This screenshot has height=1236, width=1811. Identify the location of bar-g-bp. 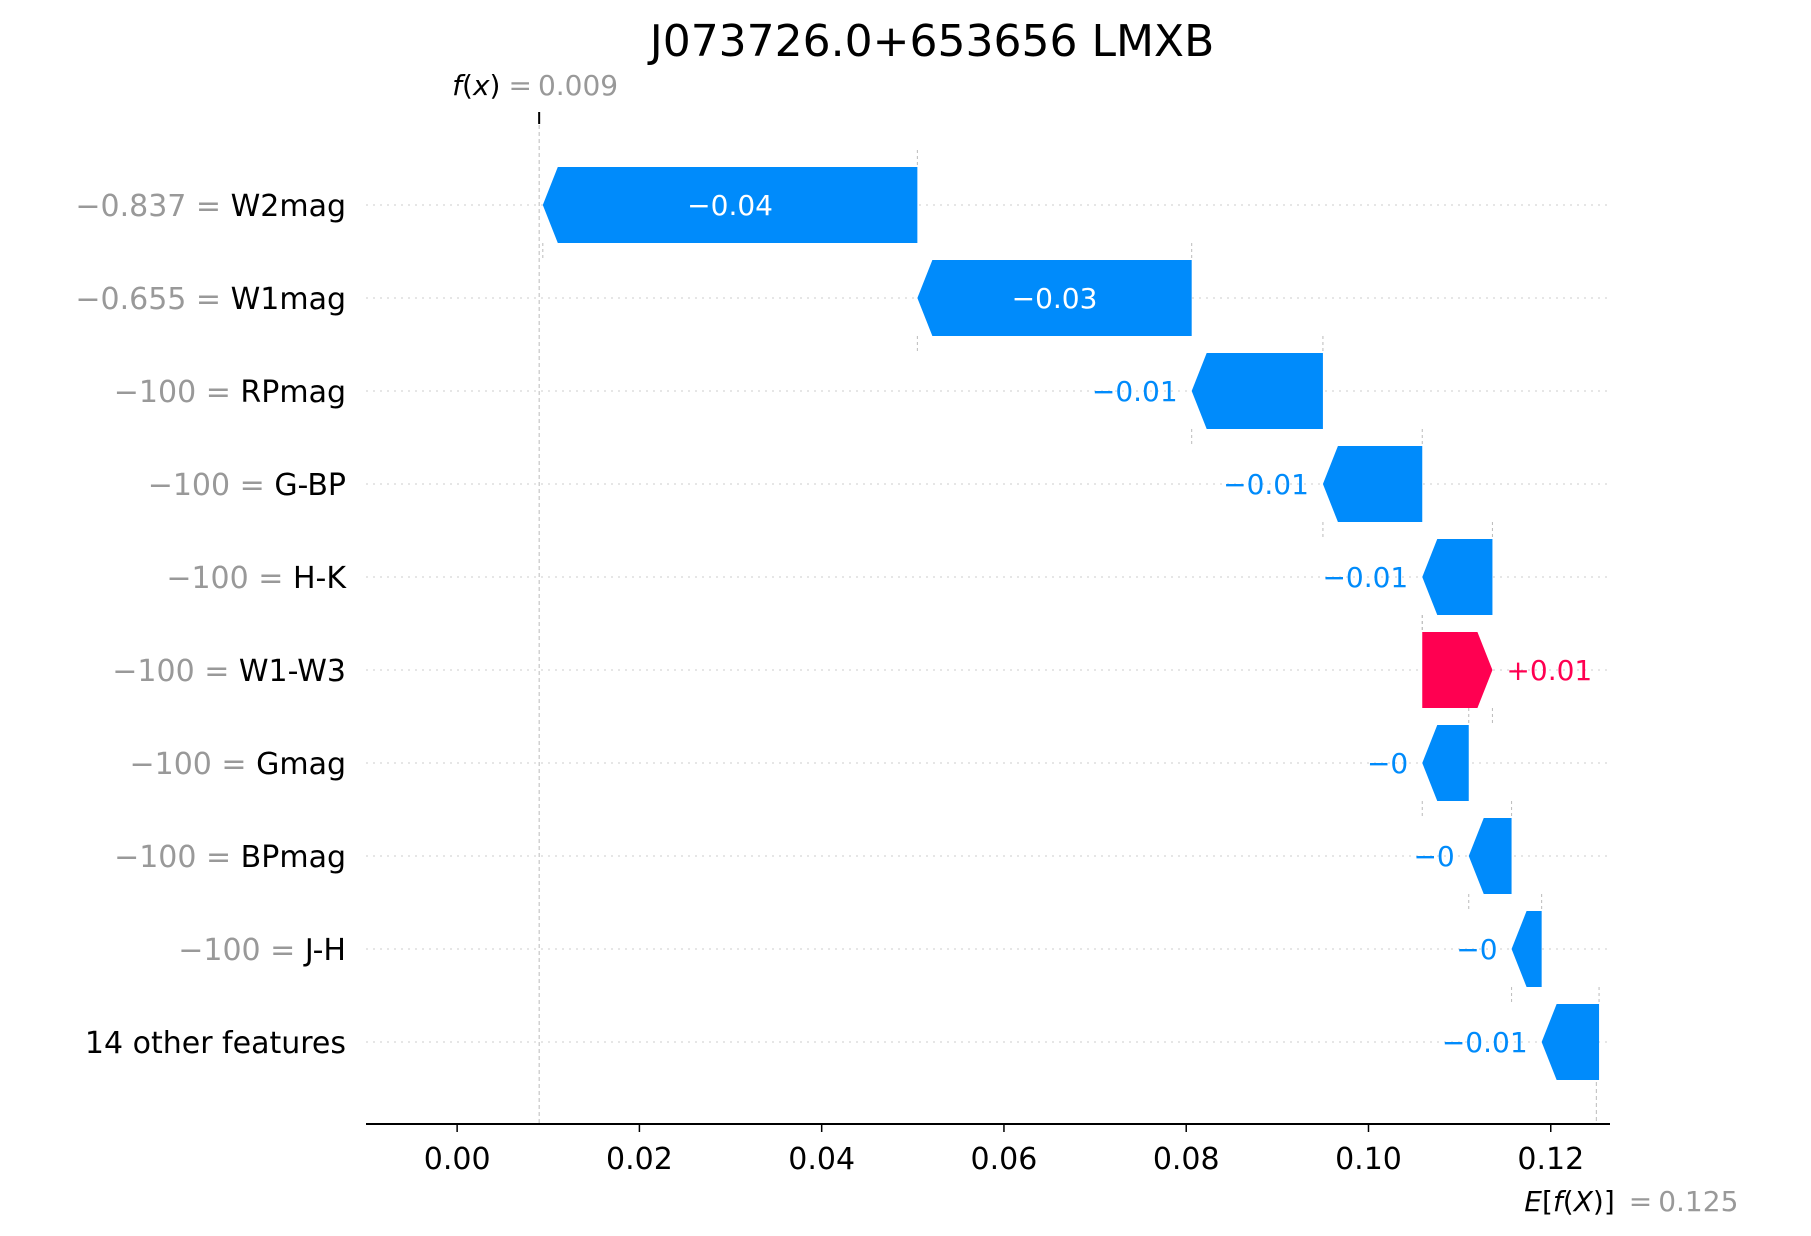
(1372, 484).